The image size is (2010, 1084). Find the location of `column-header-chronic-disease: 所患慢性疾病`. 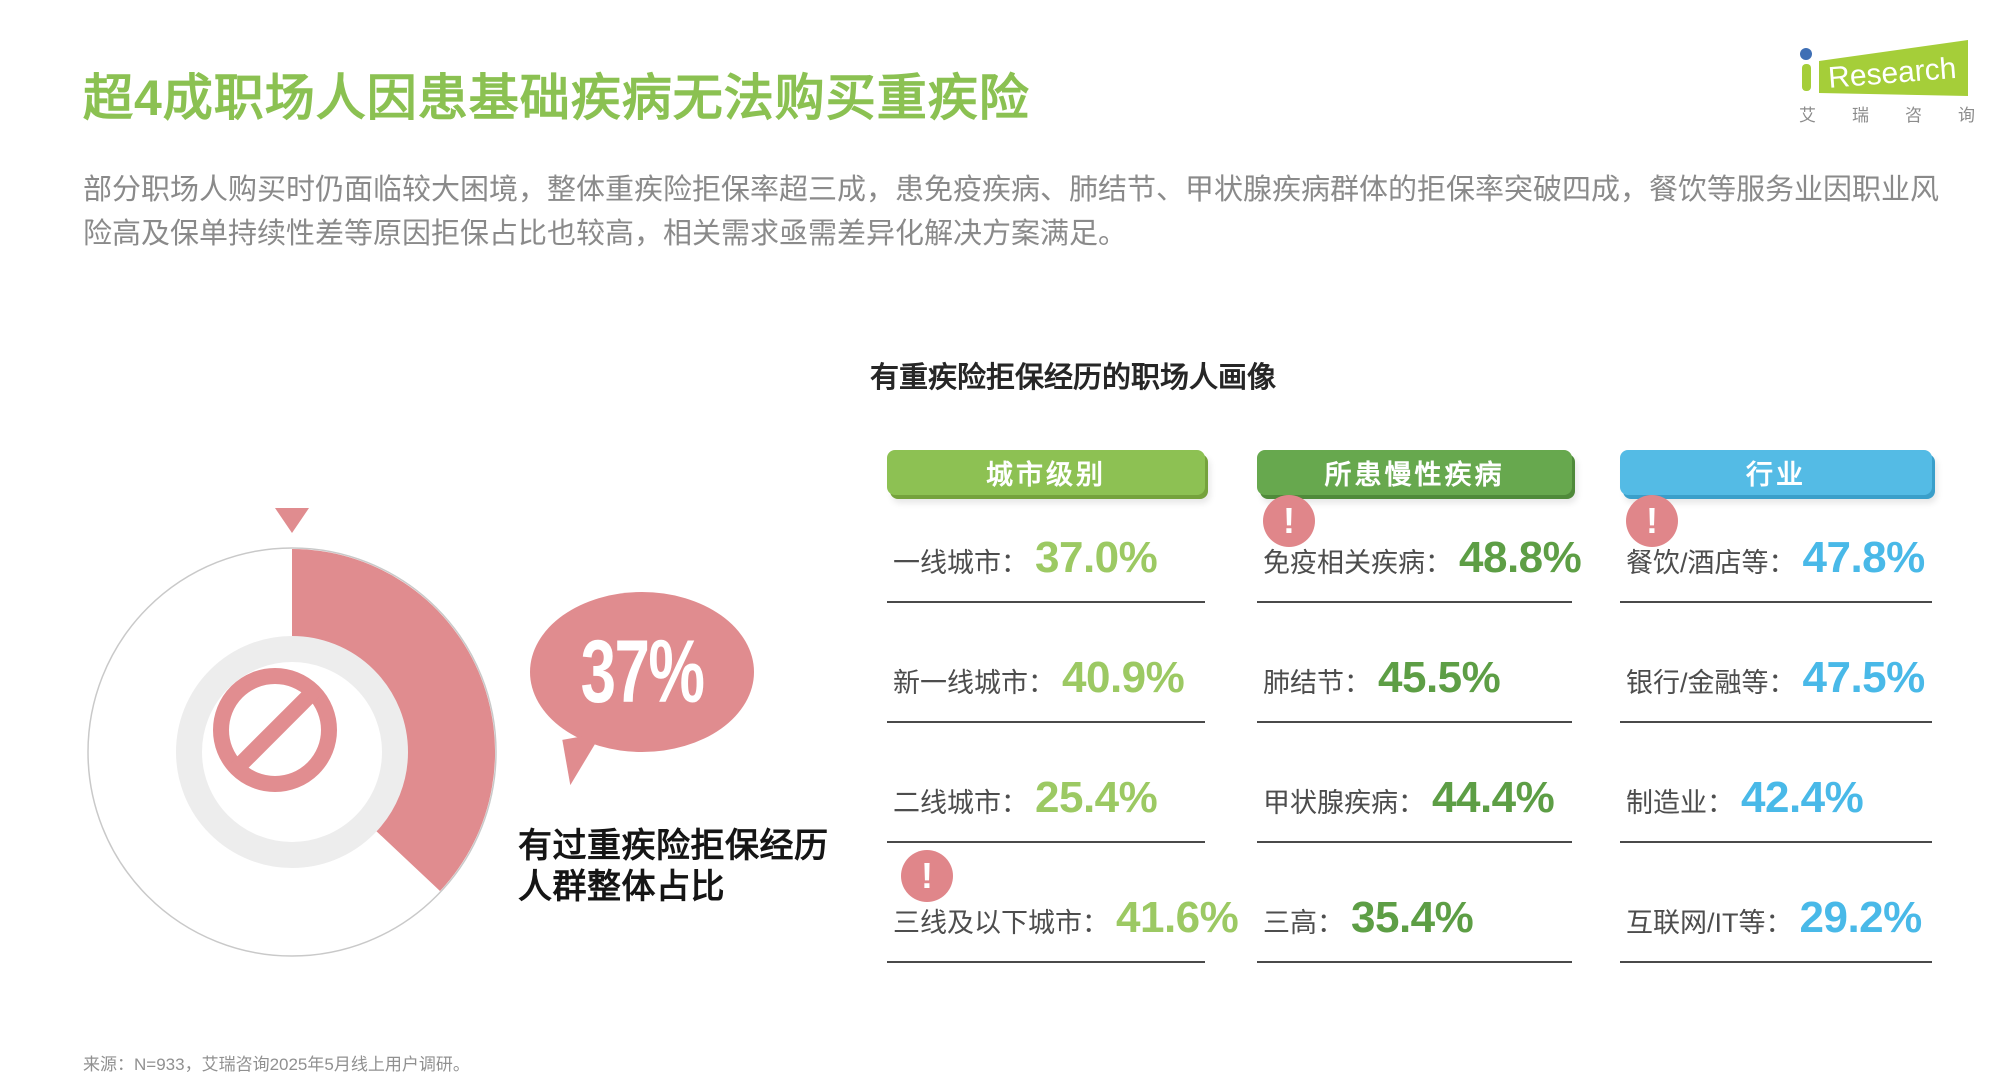

column-header-chronic-disease: 所患慢性疾病 is located at coordinates (1414, 472).